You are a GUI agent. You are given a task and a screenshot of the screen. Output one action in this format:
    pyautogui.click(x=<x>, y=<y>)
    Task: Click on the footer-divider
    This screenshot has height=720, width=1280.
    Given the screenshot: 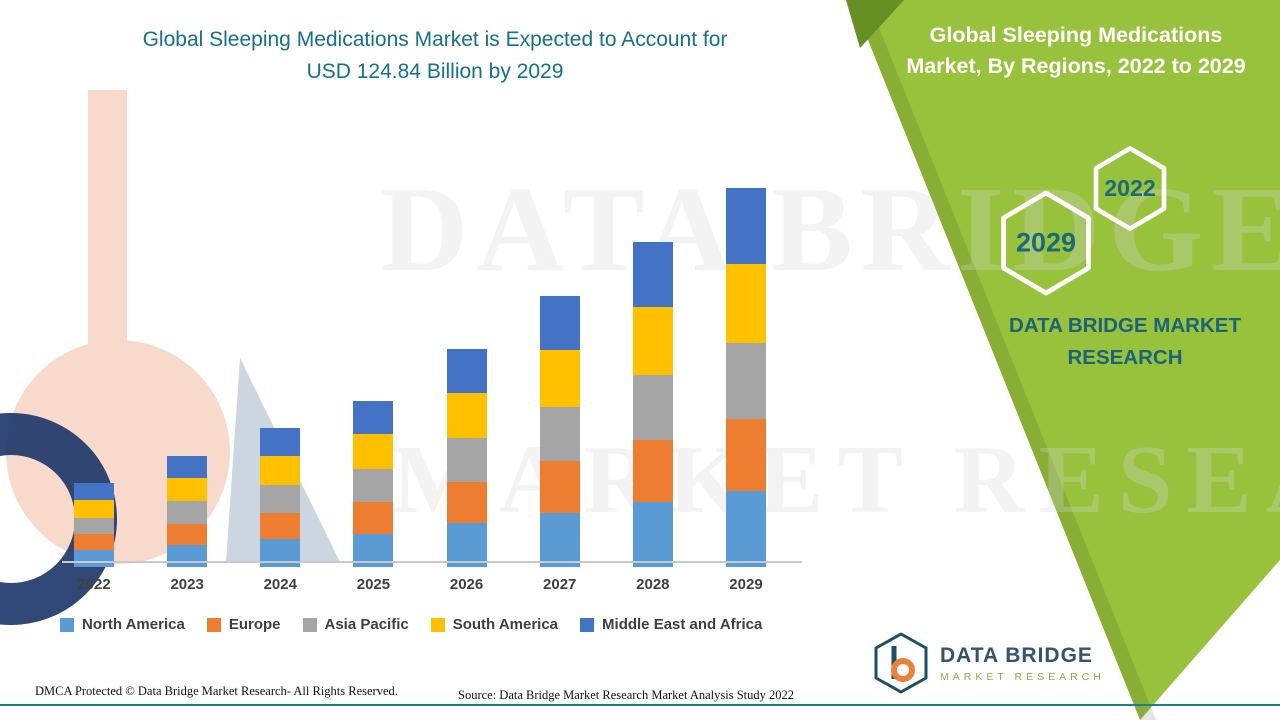 What is the action you would take?
    pyautogui.click(x=640, y=705)
    